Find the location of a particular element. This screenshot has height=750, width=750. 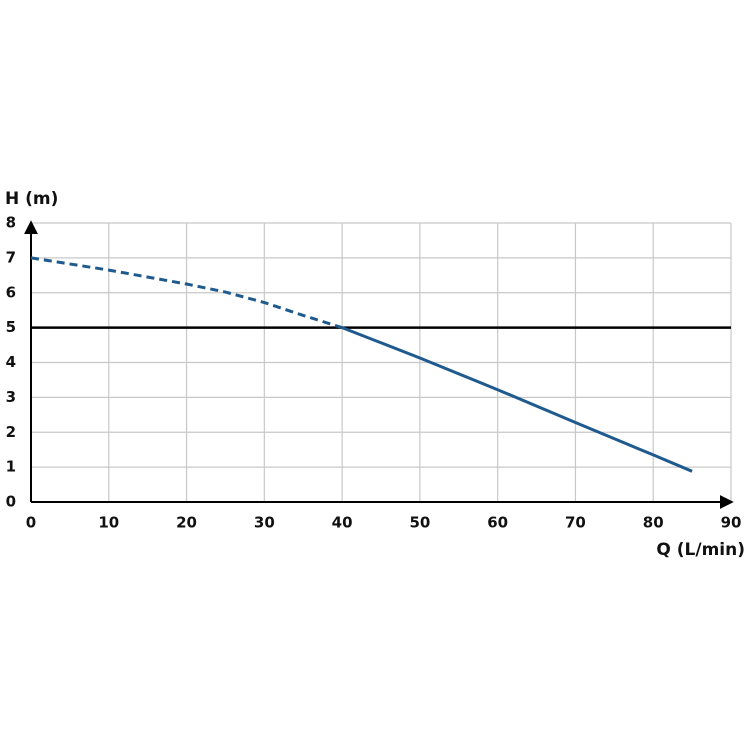

y-tick-label: 3 is located at coordinates (11, 397).